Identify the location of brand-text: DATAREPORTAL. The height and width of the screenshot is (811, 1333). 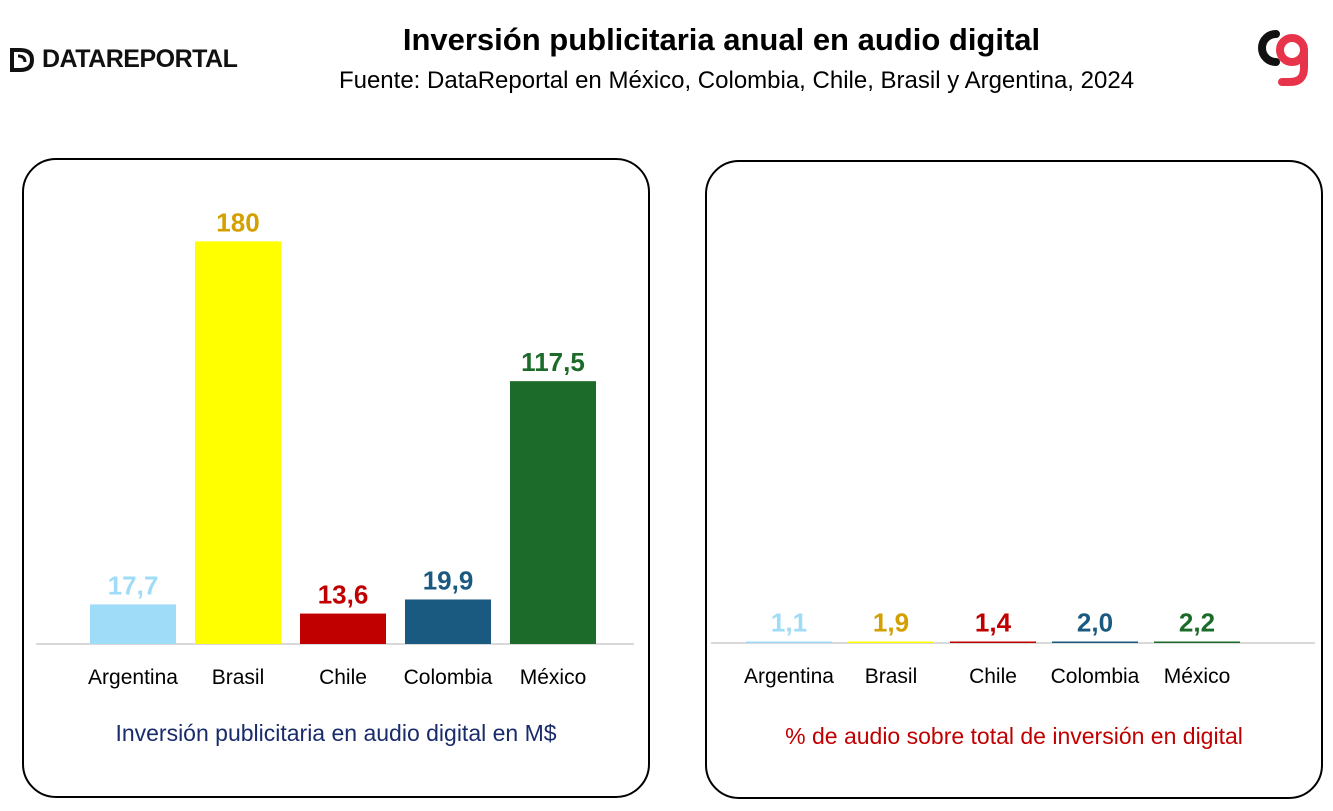
(140, 58).